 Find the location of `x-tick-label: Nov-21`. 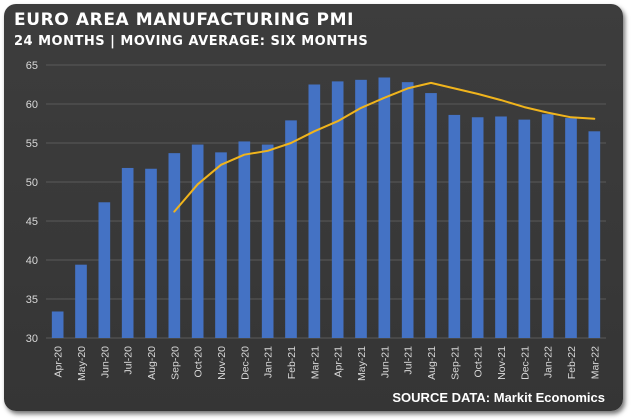

x-tick-label: Nov-21 is located at coordinates (502, 363).